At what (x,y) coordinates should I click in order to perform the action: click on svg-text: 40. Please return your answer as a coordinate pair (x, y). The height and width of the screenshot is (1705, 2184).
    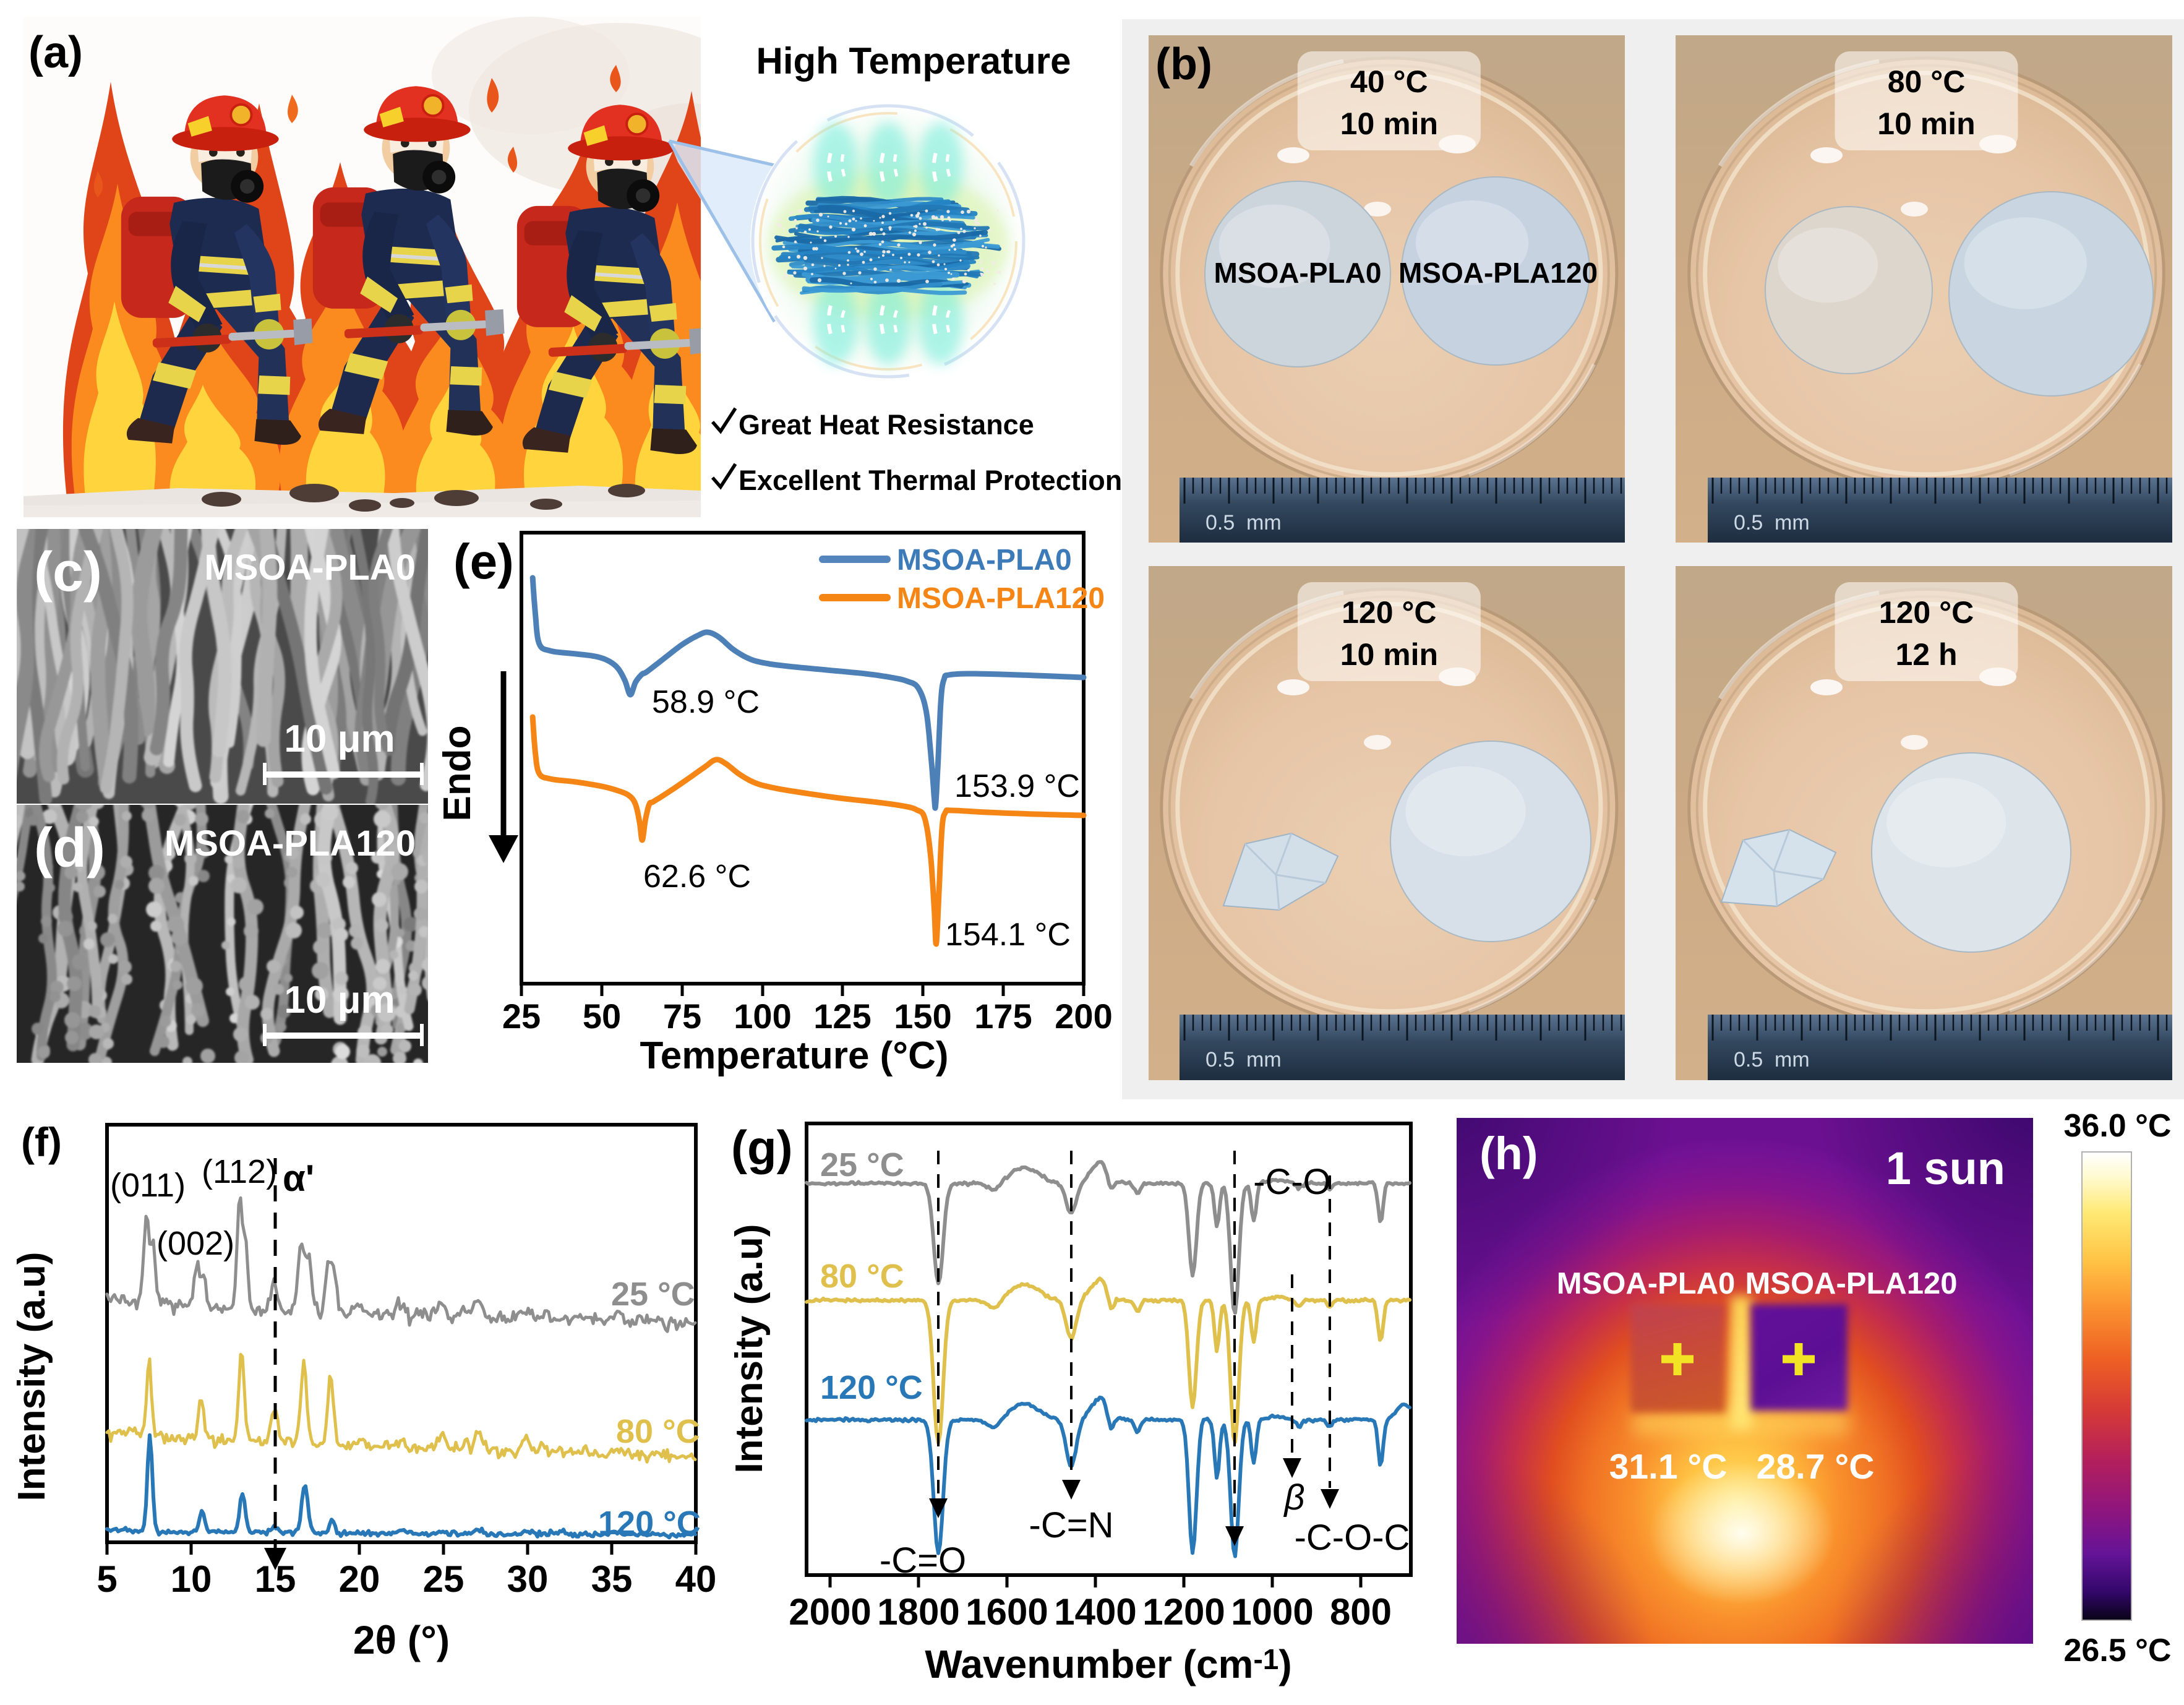
    Looking at the image, I should click on (696, 1579).